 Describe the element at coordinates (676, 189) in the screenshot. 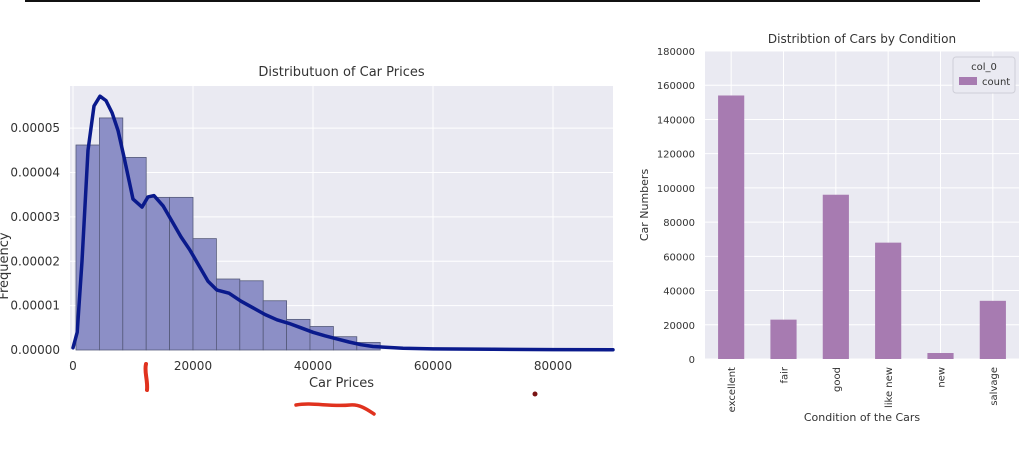

I see `y-tick-label: 100000` at that location.